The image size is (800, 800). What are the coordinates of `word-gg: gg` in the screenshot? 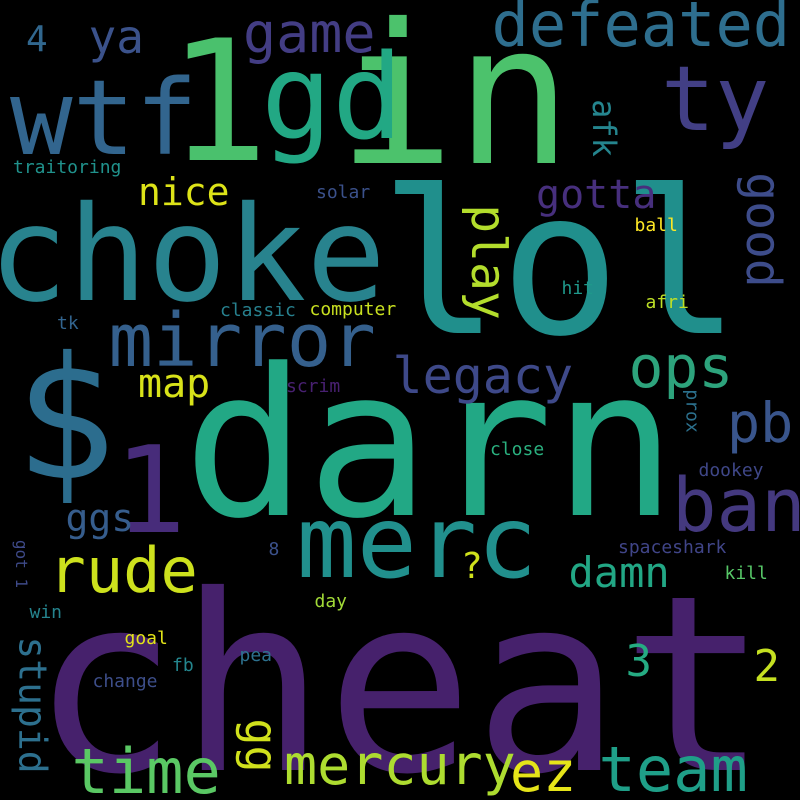 It's located at (261, 745).